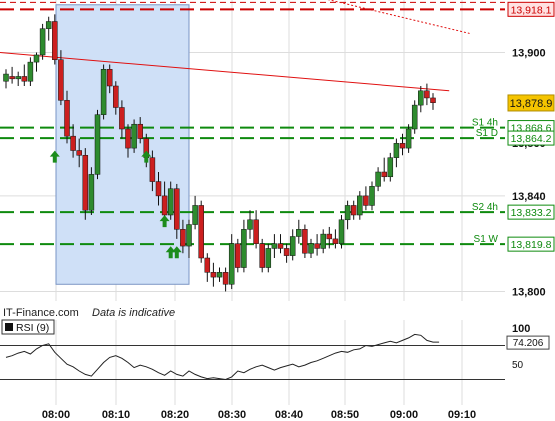 The height and width of the screenshot is (421, 555). I want to click on x-tick-label: 08:30, so click(232, 415).